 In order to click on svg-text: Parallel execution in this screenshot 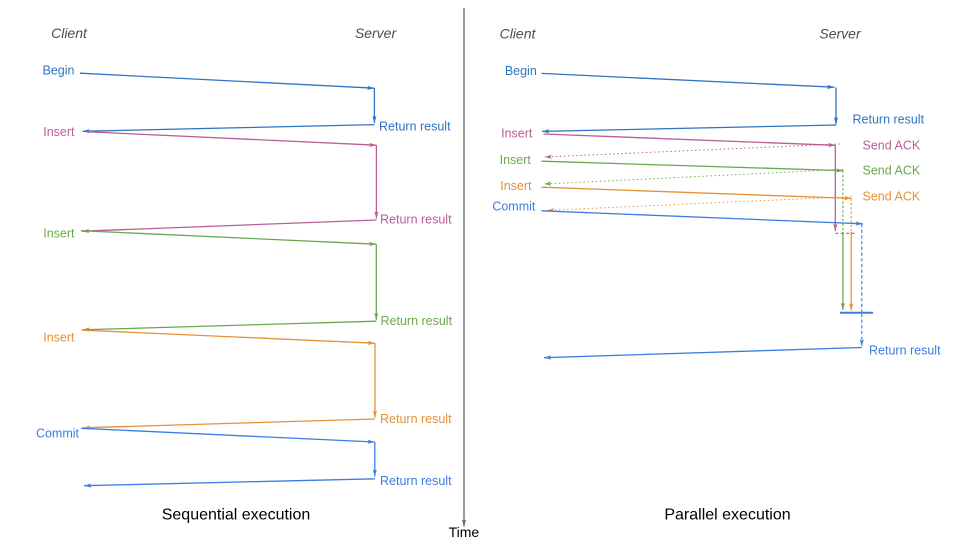, I will do `click(727, 515)`.